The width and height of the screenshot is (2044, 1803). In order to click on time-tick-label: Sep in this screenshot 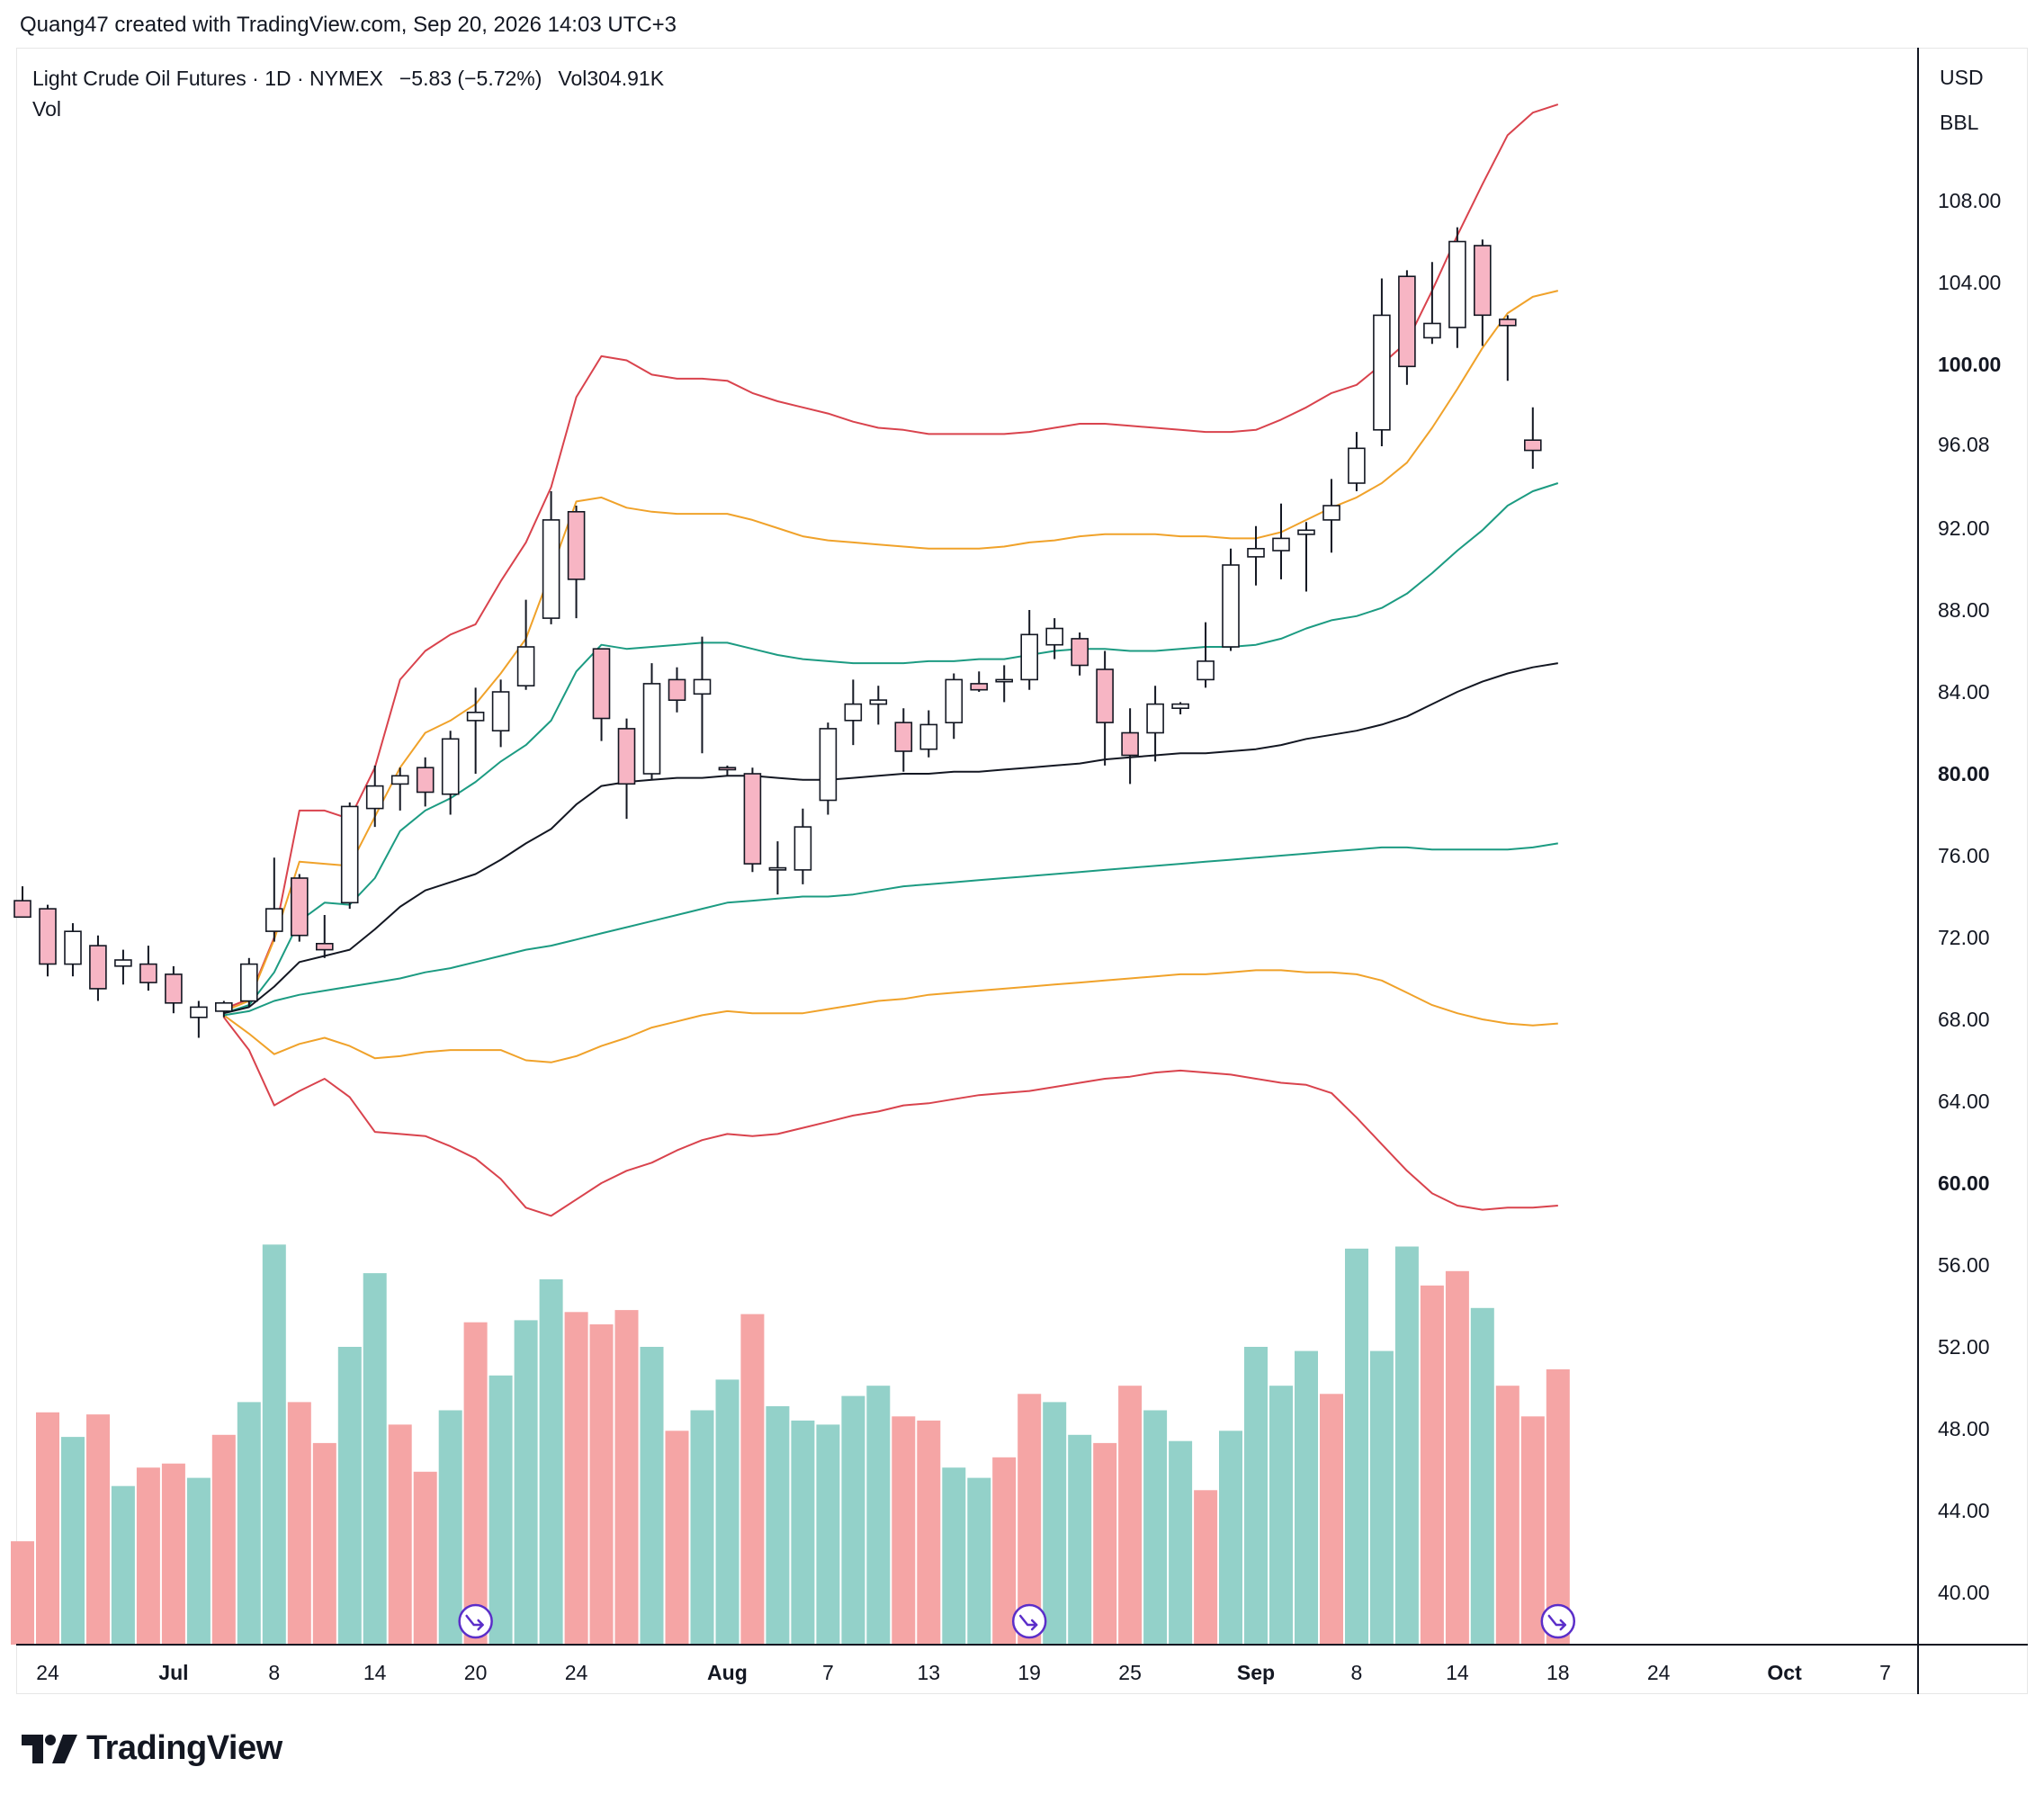, I will do `click(1256, 1672)`.